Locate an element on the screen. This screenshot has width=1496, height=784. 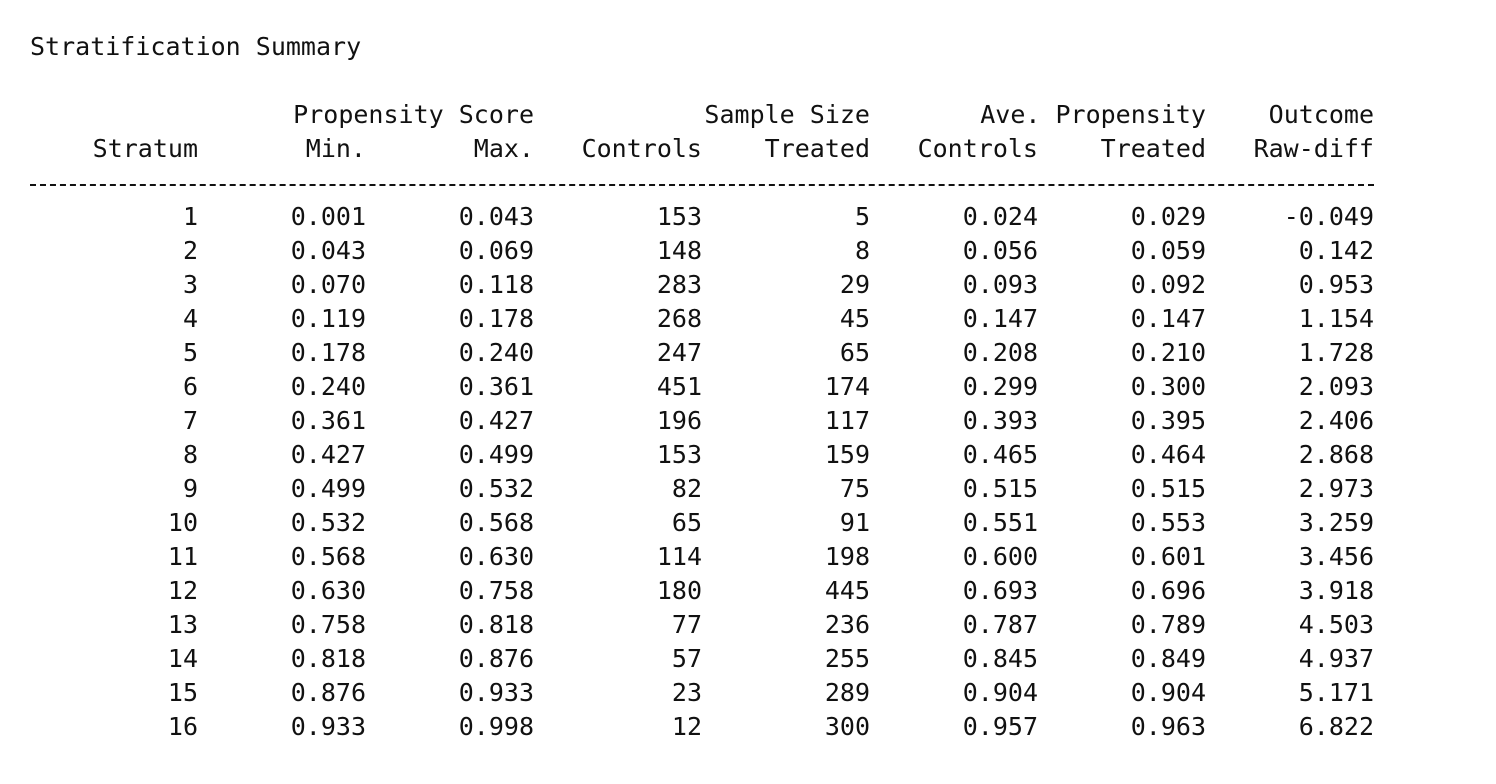
cell-raw-diff: 2.973 is located at coordinates (1336, 488).